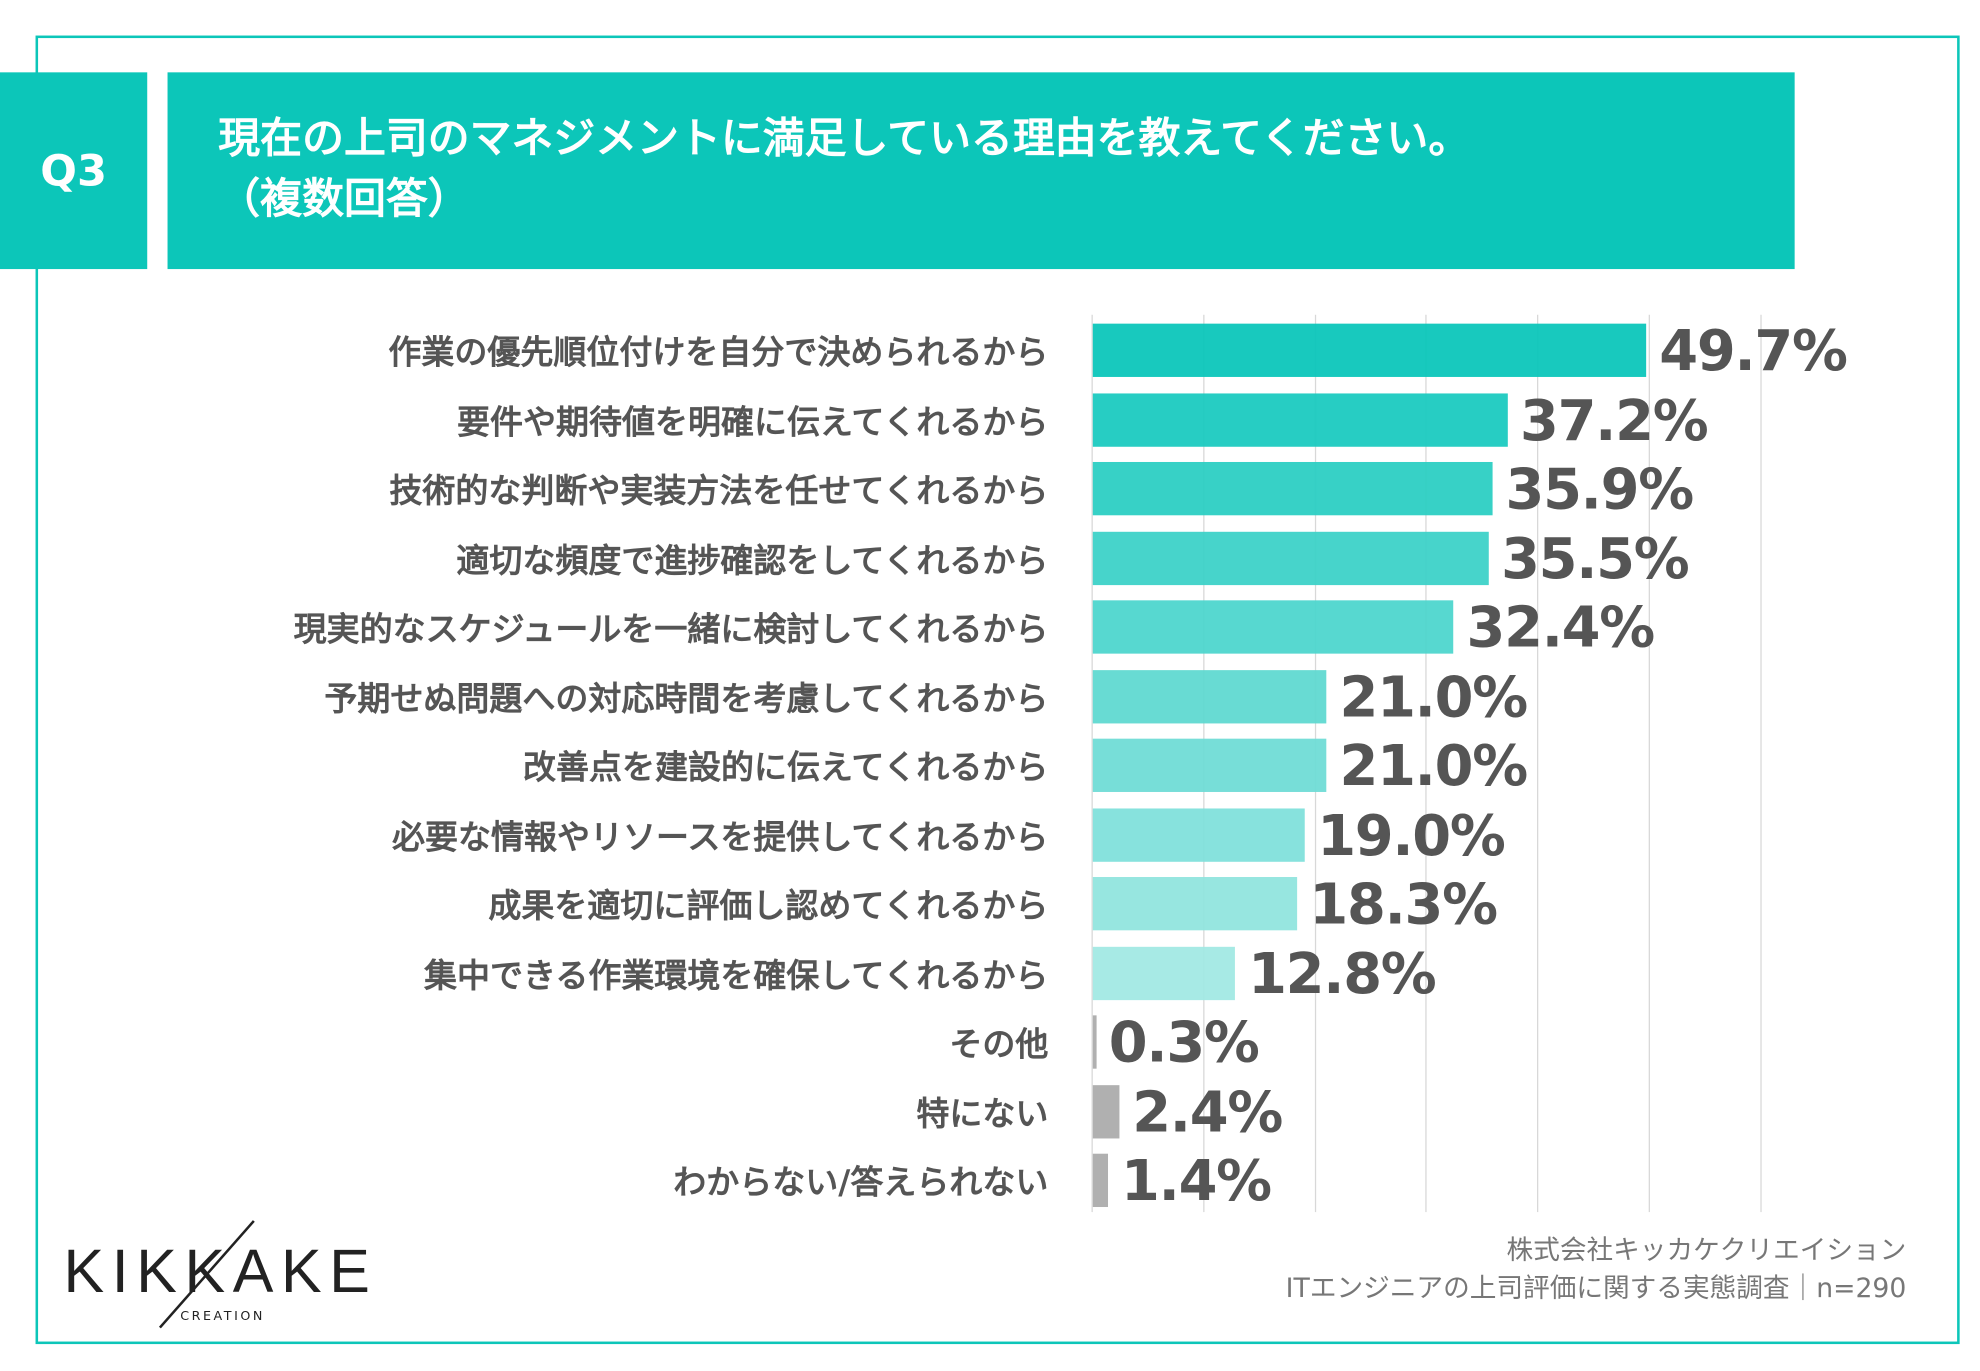  I want to click on value-label: 35.5%, so click(1595, 559).